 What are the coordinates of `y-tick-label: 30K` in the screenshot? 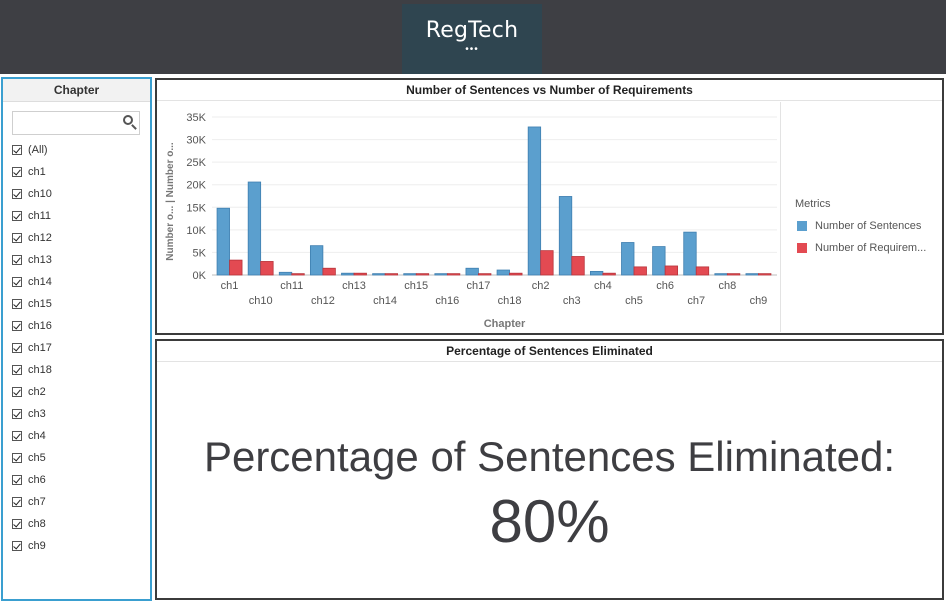 It's located at (196, 141).